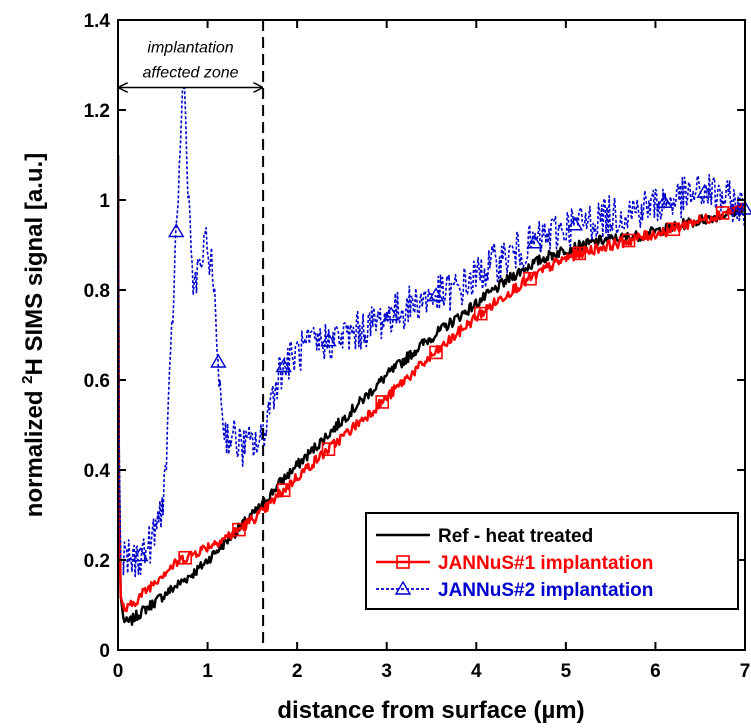 This screenshot has height=728, width=751. Describe the element at coordinates (297, 671) in the screenshot. I see `x-tick-label-2: 2` at that location.